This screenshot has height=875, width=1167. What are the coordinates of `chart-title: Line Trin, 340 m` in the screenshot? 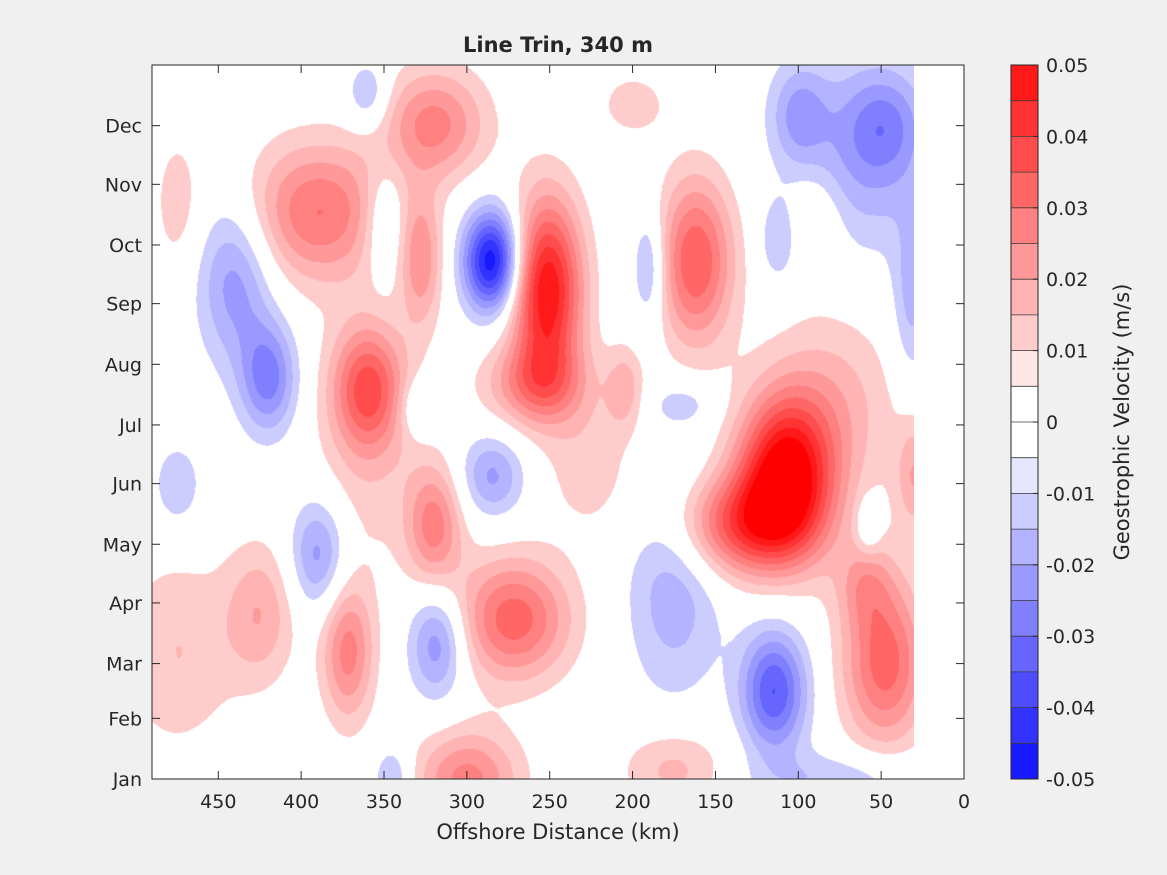 It's located at (558, 45).